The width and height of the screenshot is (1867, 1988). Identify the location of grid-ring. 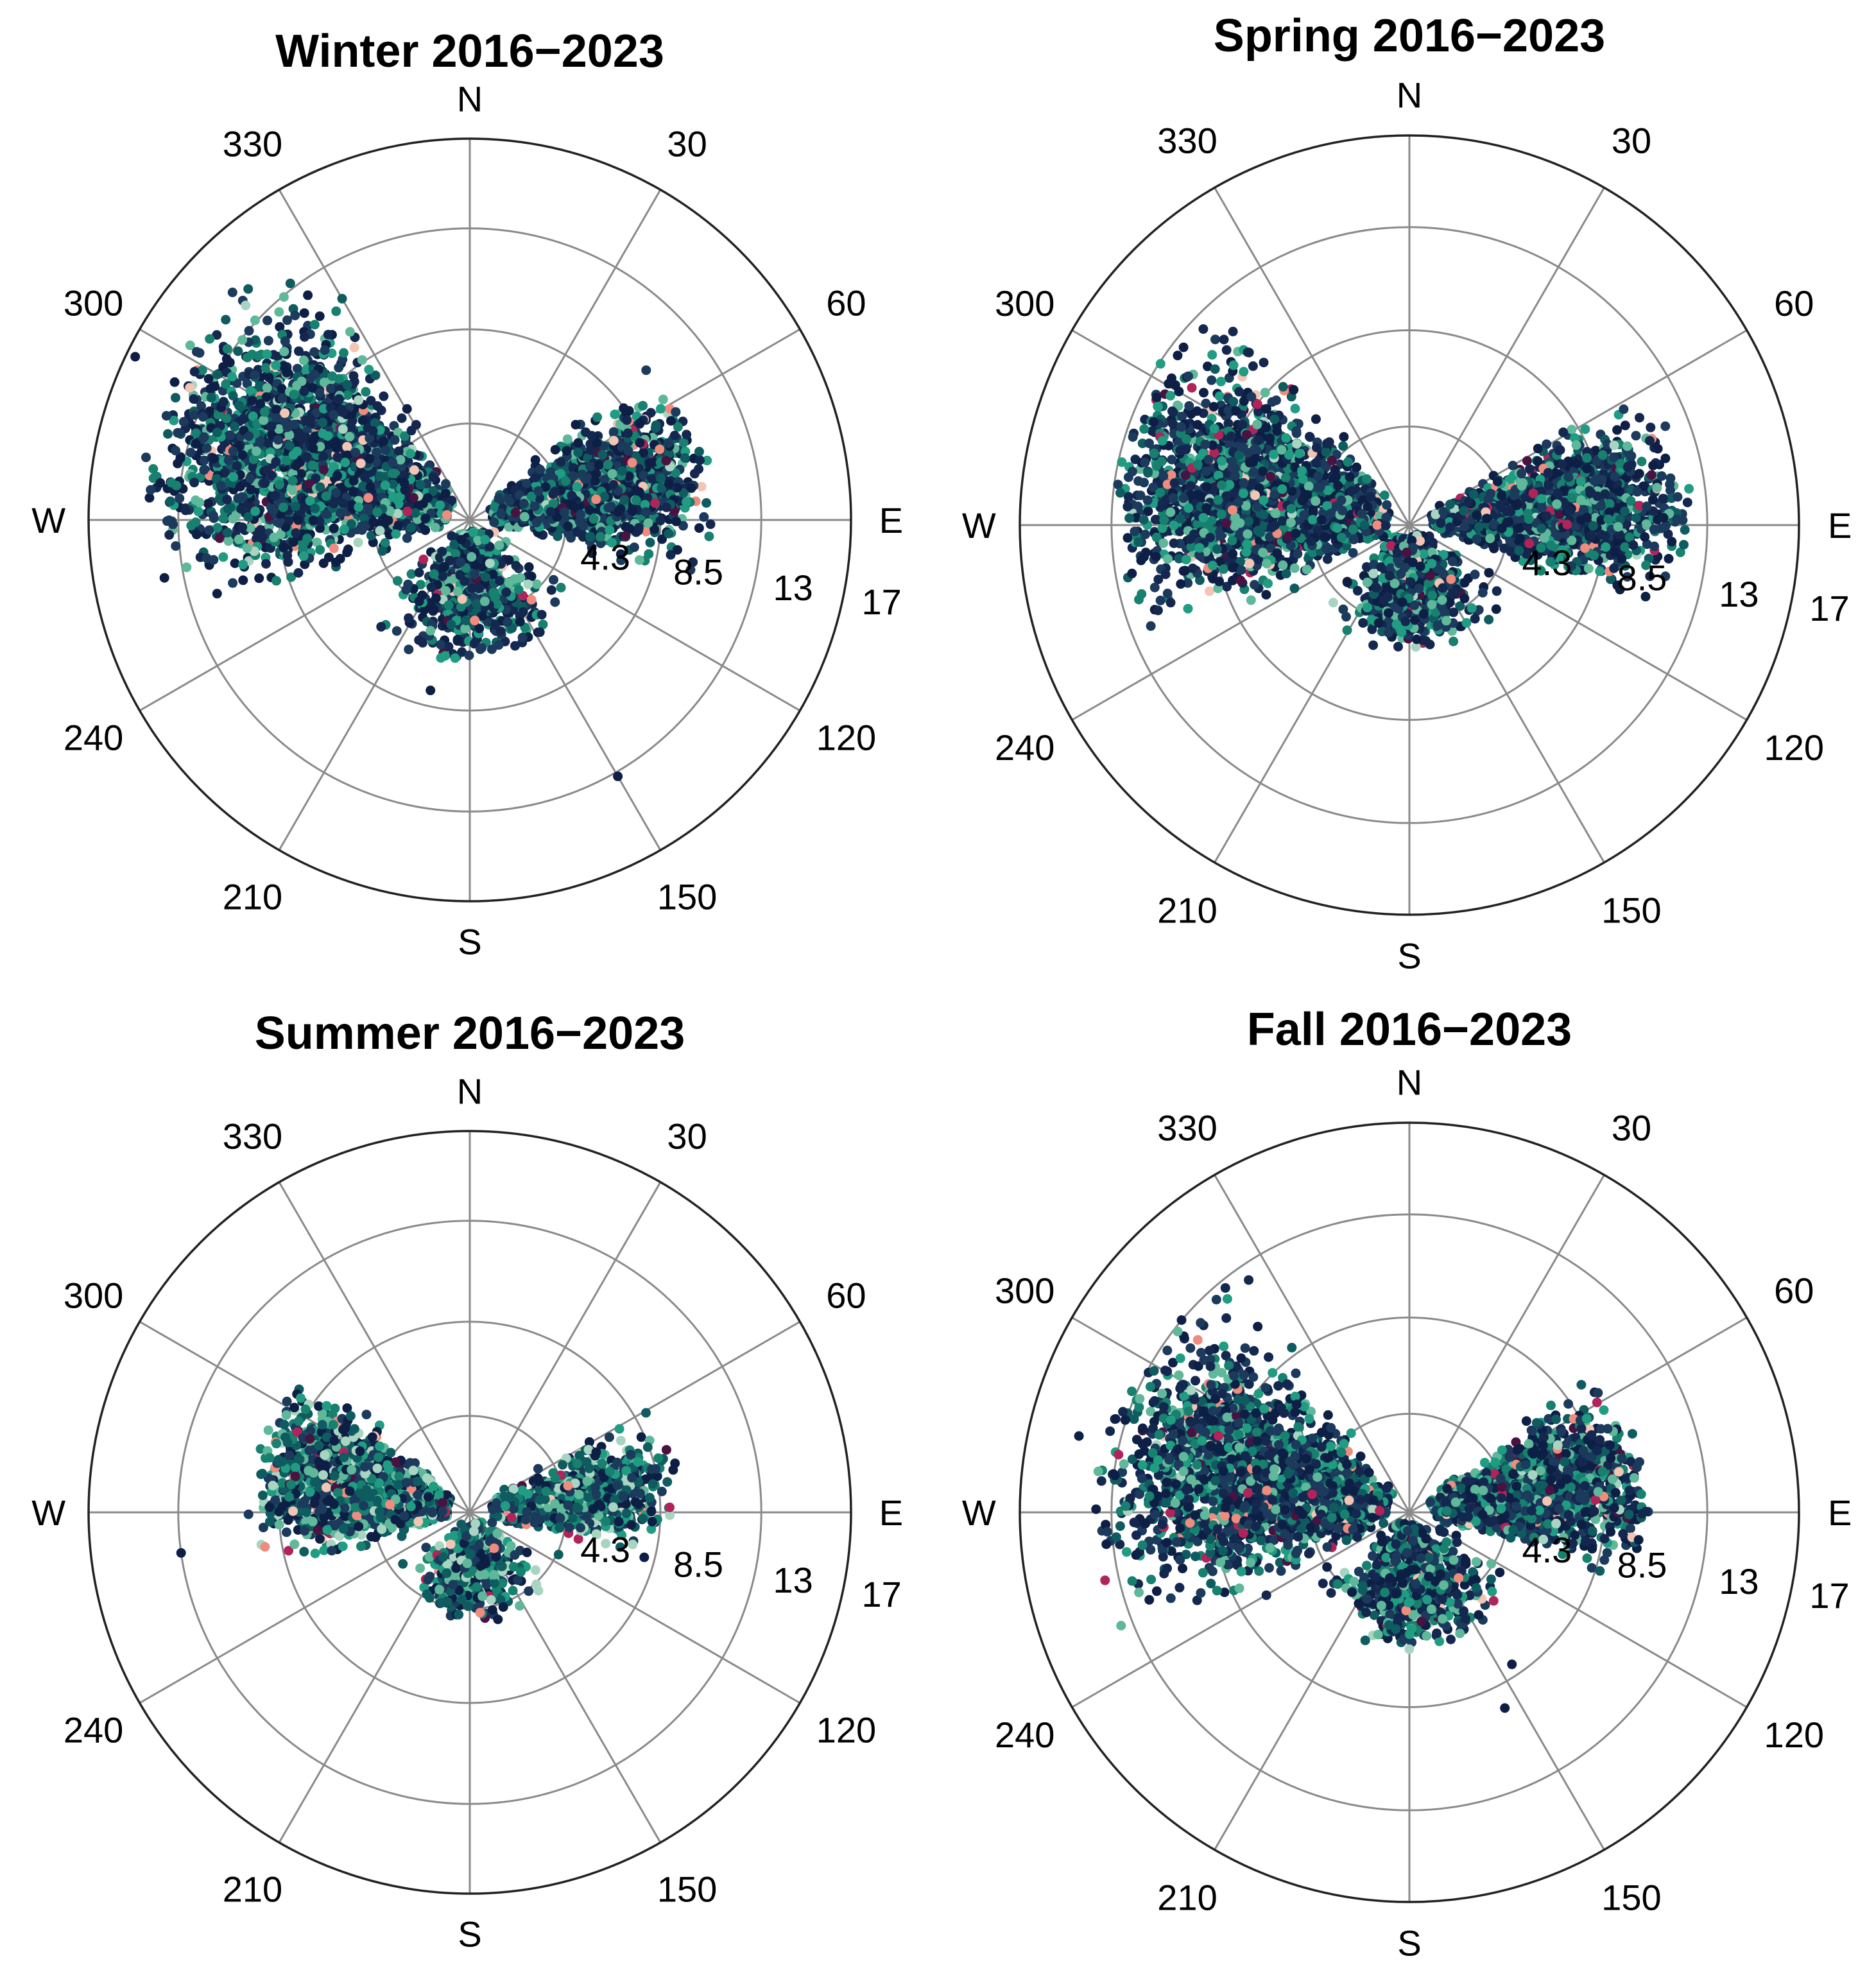
(469, 520).